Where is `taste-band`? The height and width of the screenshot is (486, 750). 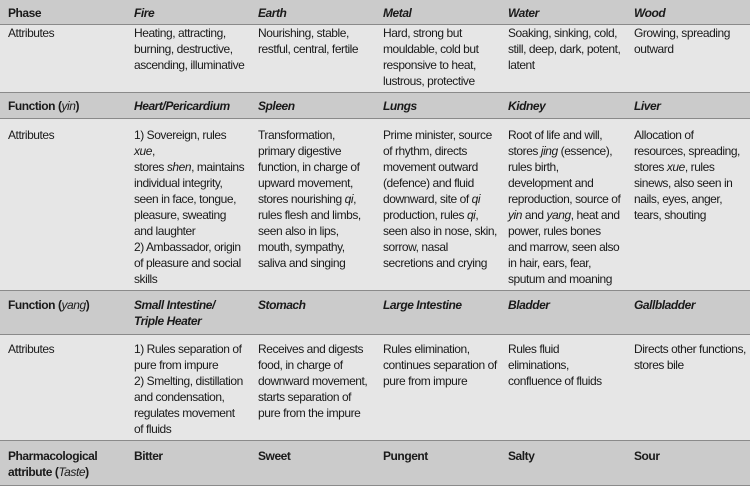 taste-band is located at coordinates (375, 463).